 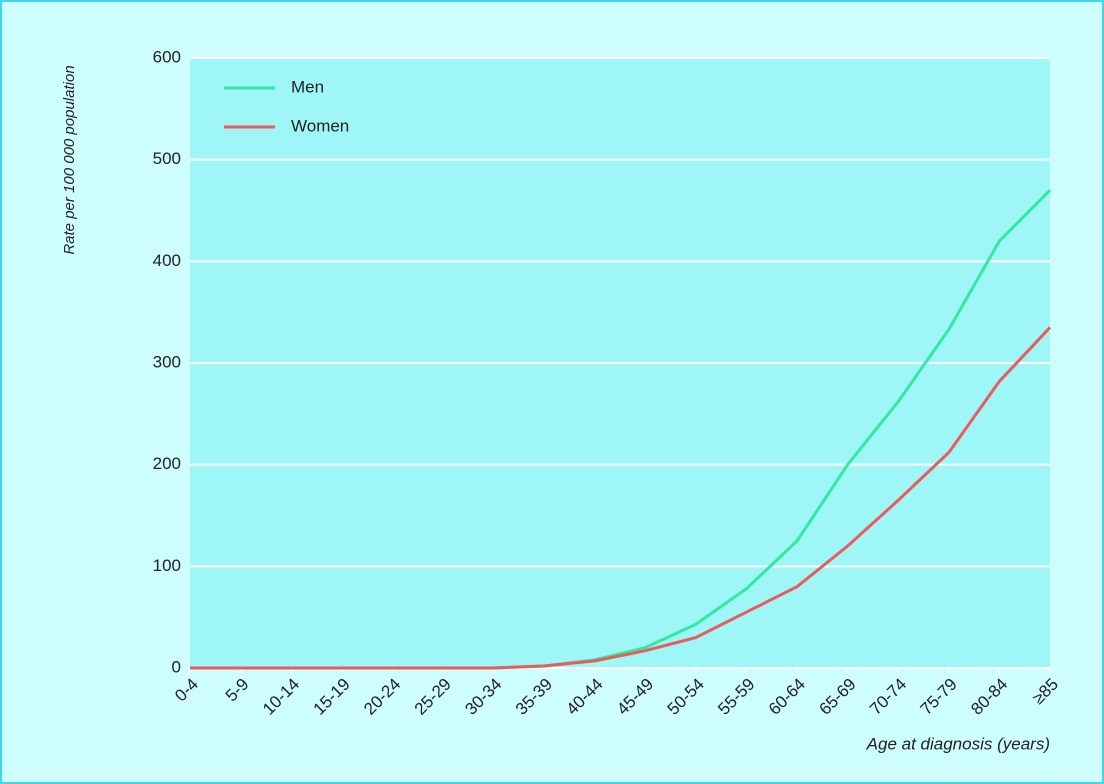 What do you see at coordinates (167, 260) in the screenshot?
I see `y-tick-label: 400` at bounding box center [167, 260].